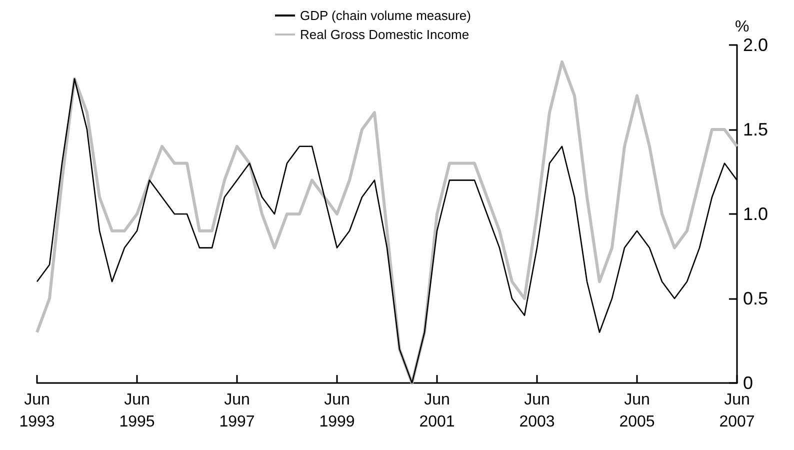 Image resolution: width=794 pixels, height=450 pixels. I want to click on x-tick-label: Jun 1999, so click(337, 411).